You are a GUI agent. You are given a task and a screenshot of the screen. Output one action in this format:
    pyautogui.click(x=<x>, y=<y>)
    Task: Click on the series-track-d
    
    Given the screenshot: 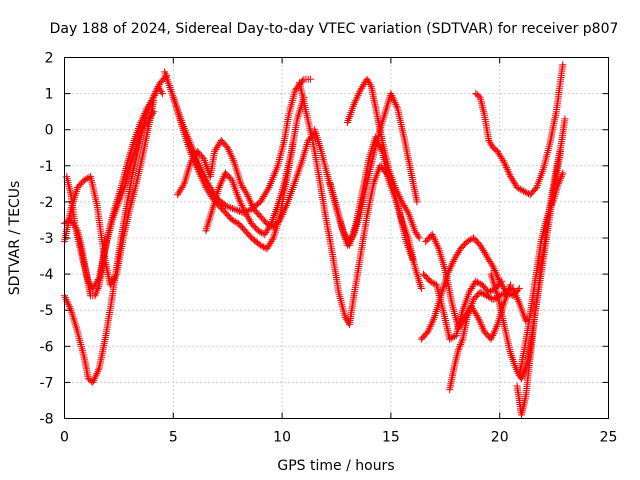 What is the action you would take?
    pyautogui.click(x=110, y=200)
    